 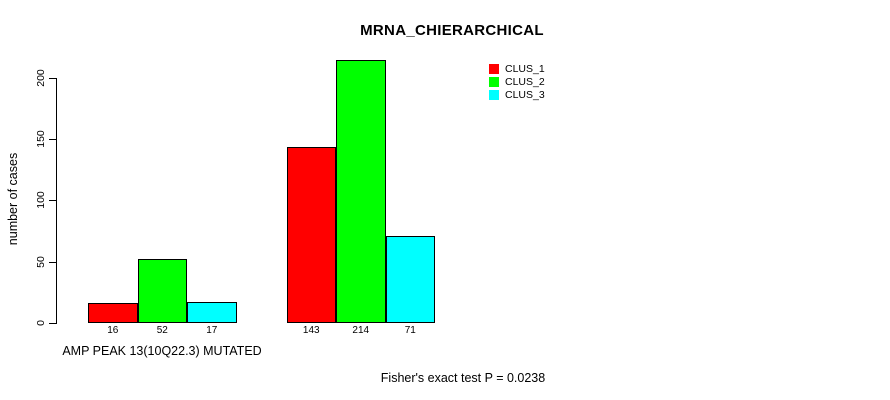 I want to click on bar-clus_1-group2, so click(x=311, y=235).